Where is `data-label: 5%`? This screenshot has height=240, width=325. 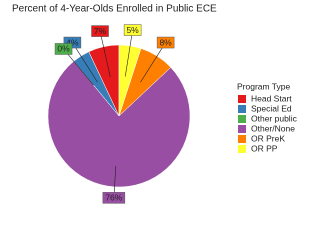 data-label: 5% is located at coordinates (132, 30).